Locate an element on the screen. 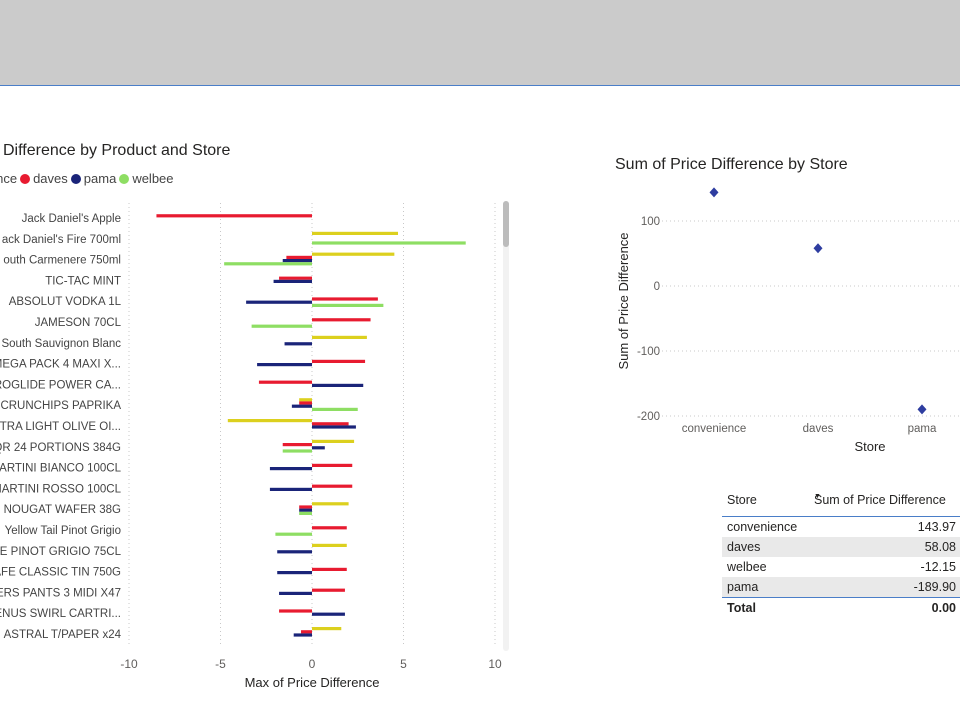  legend-dot-icon is located at coordinates (25, 179).